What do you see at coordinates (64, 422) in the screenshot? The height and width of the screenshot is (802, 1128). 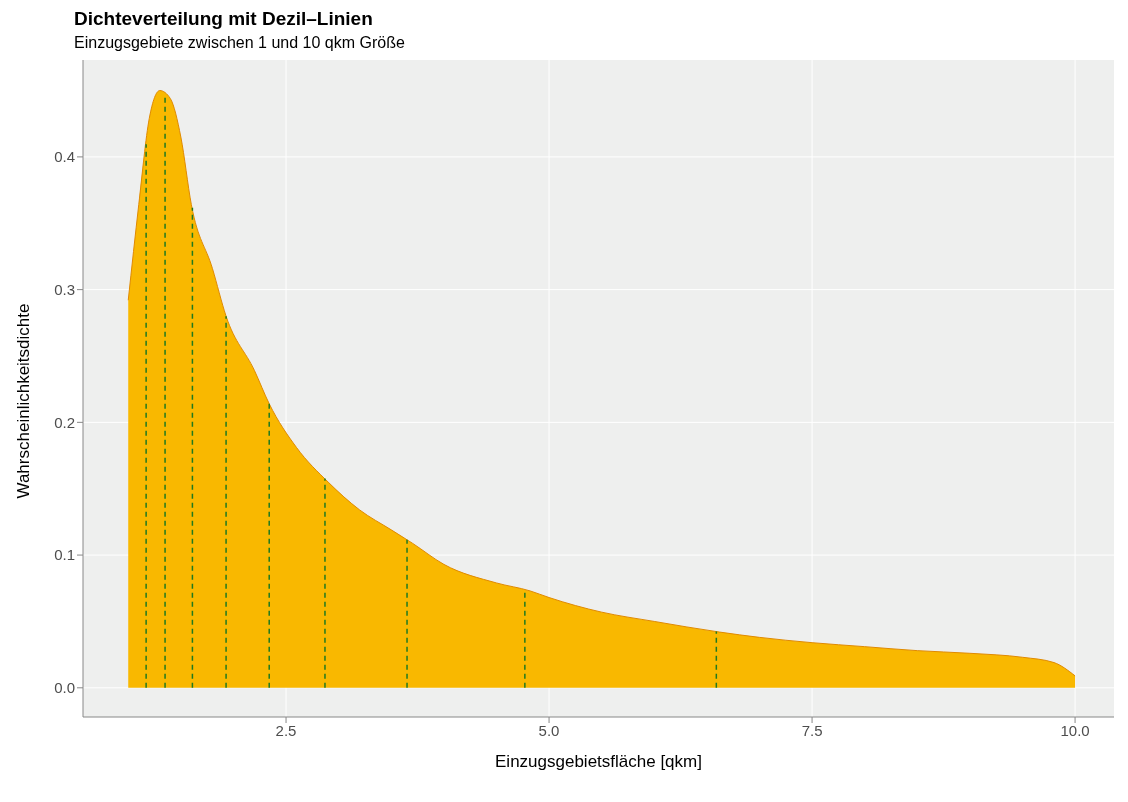 I see `y-tick-label: 0.2` at bounding box center [64, 422].